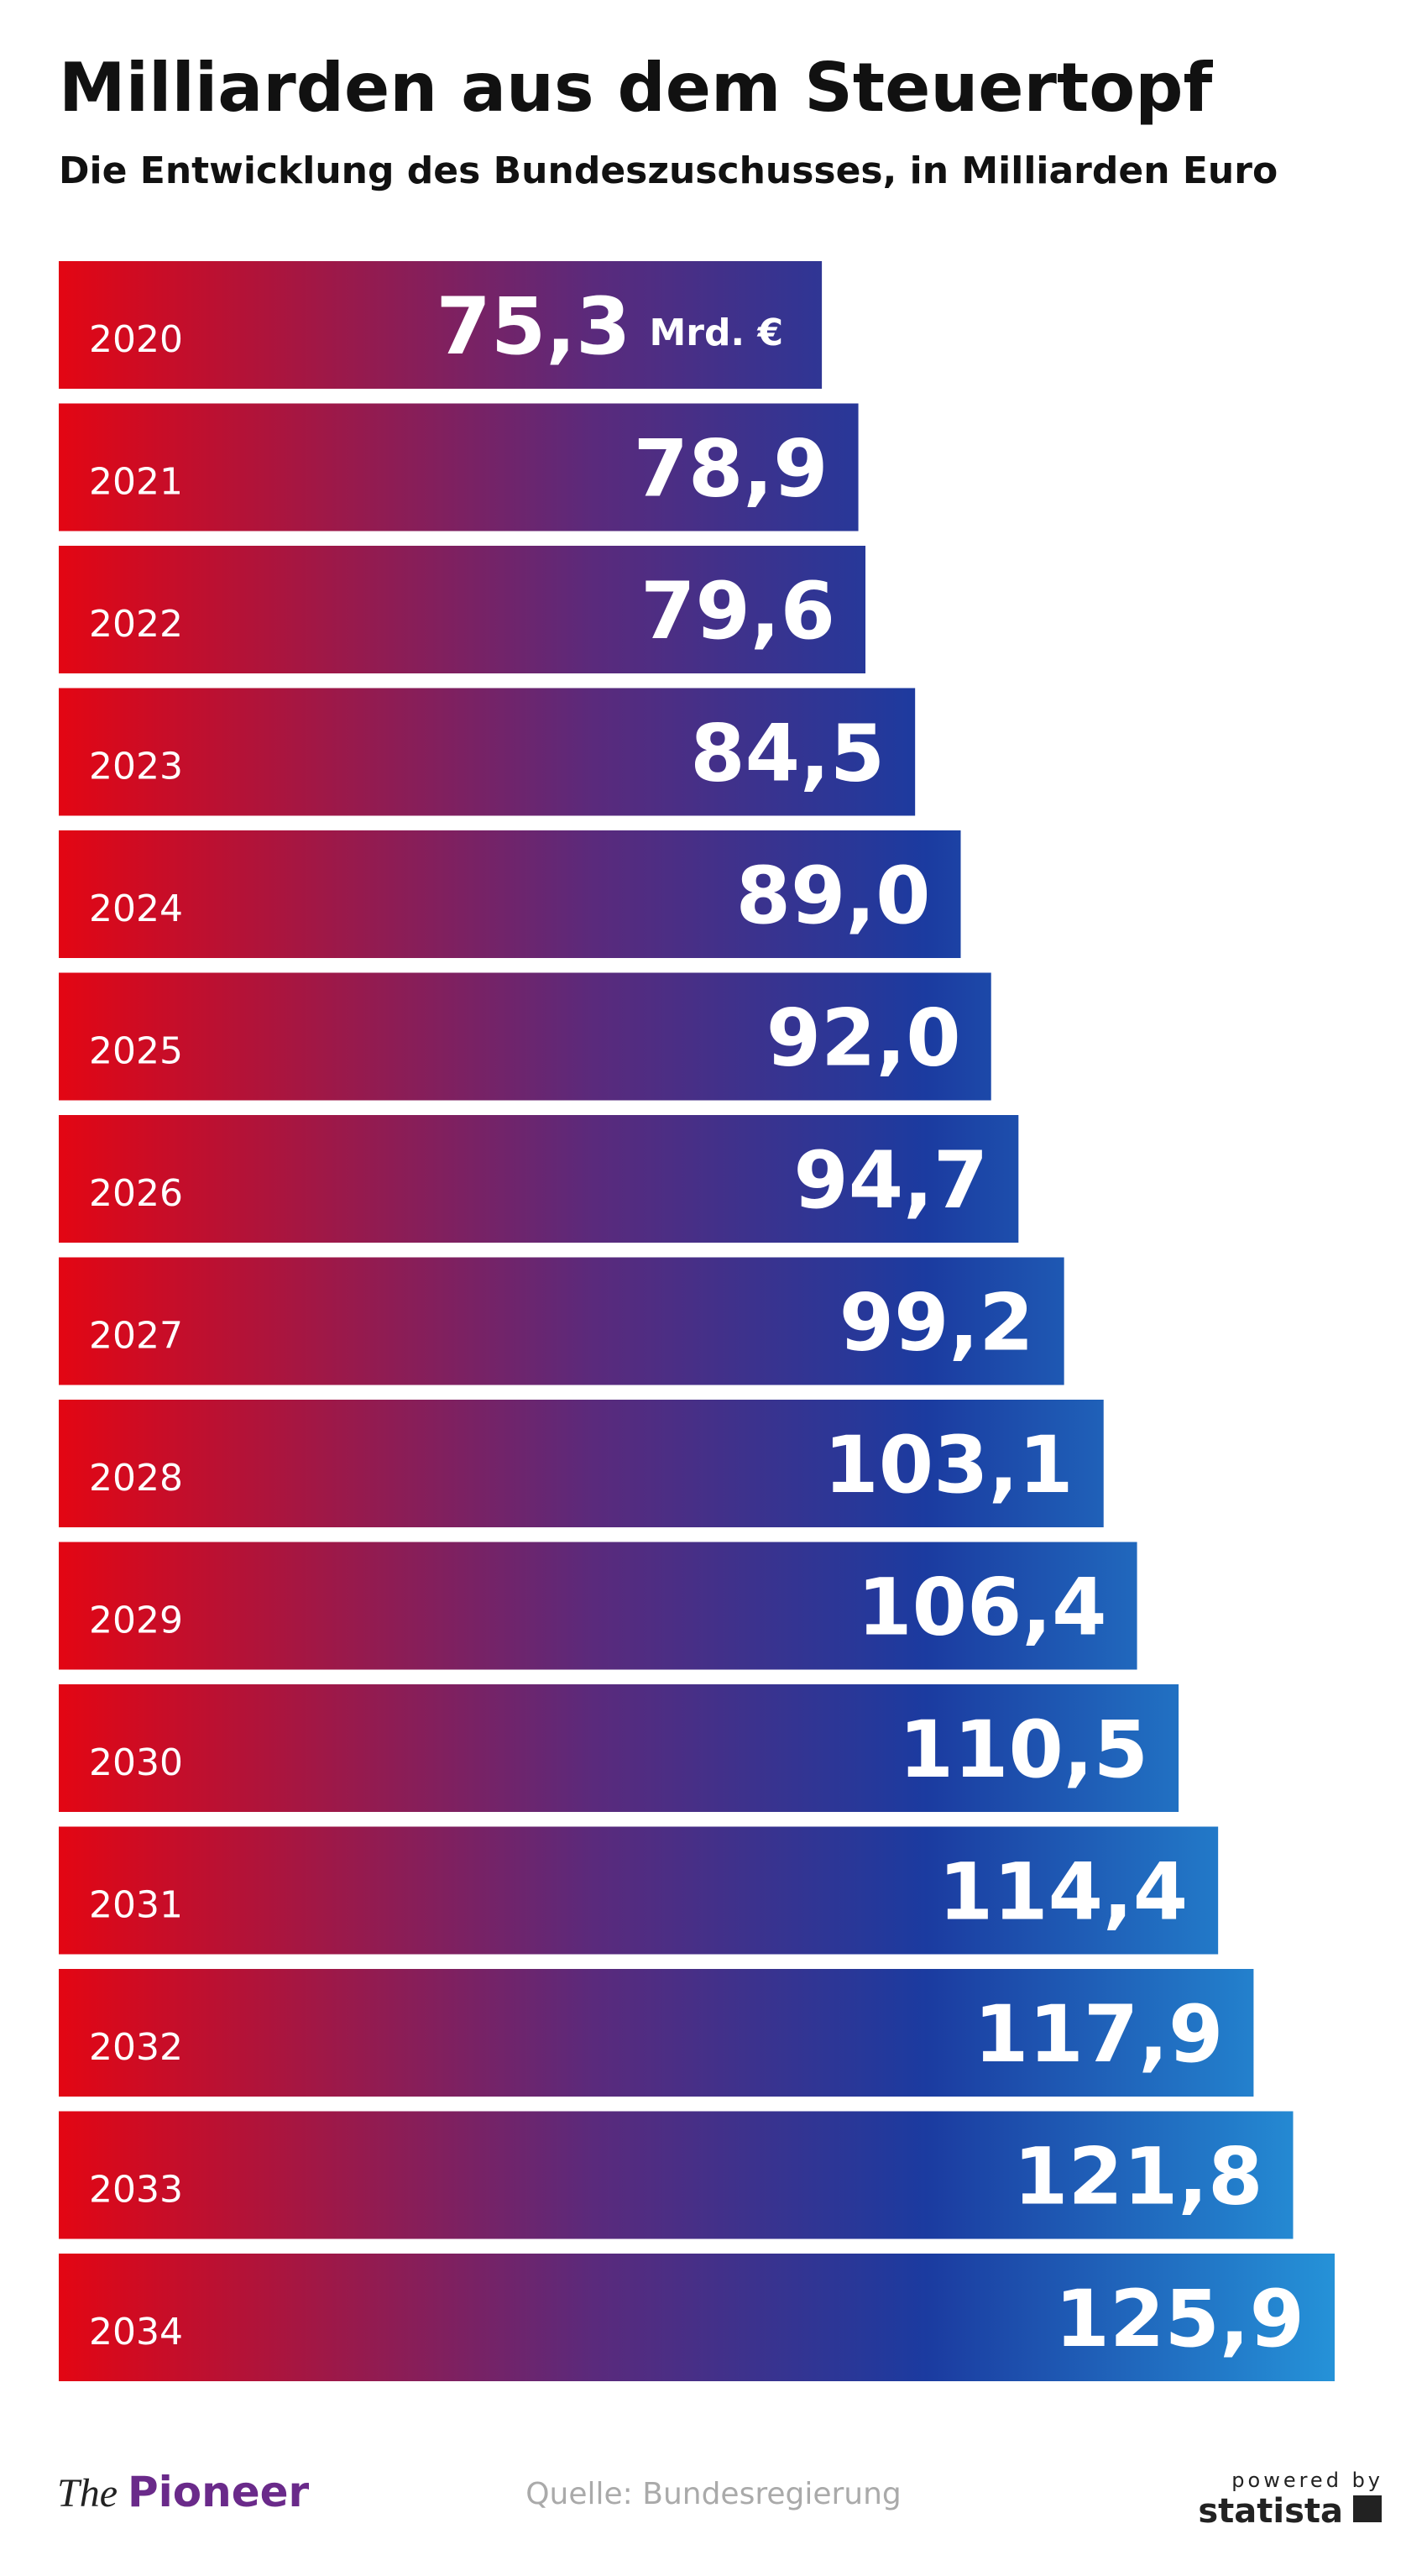 This screenshot has width=1427, height=2576. Describe the element at coordinates (936, 1324) in the screenshot. I see `value-label: 99,2` at that location.